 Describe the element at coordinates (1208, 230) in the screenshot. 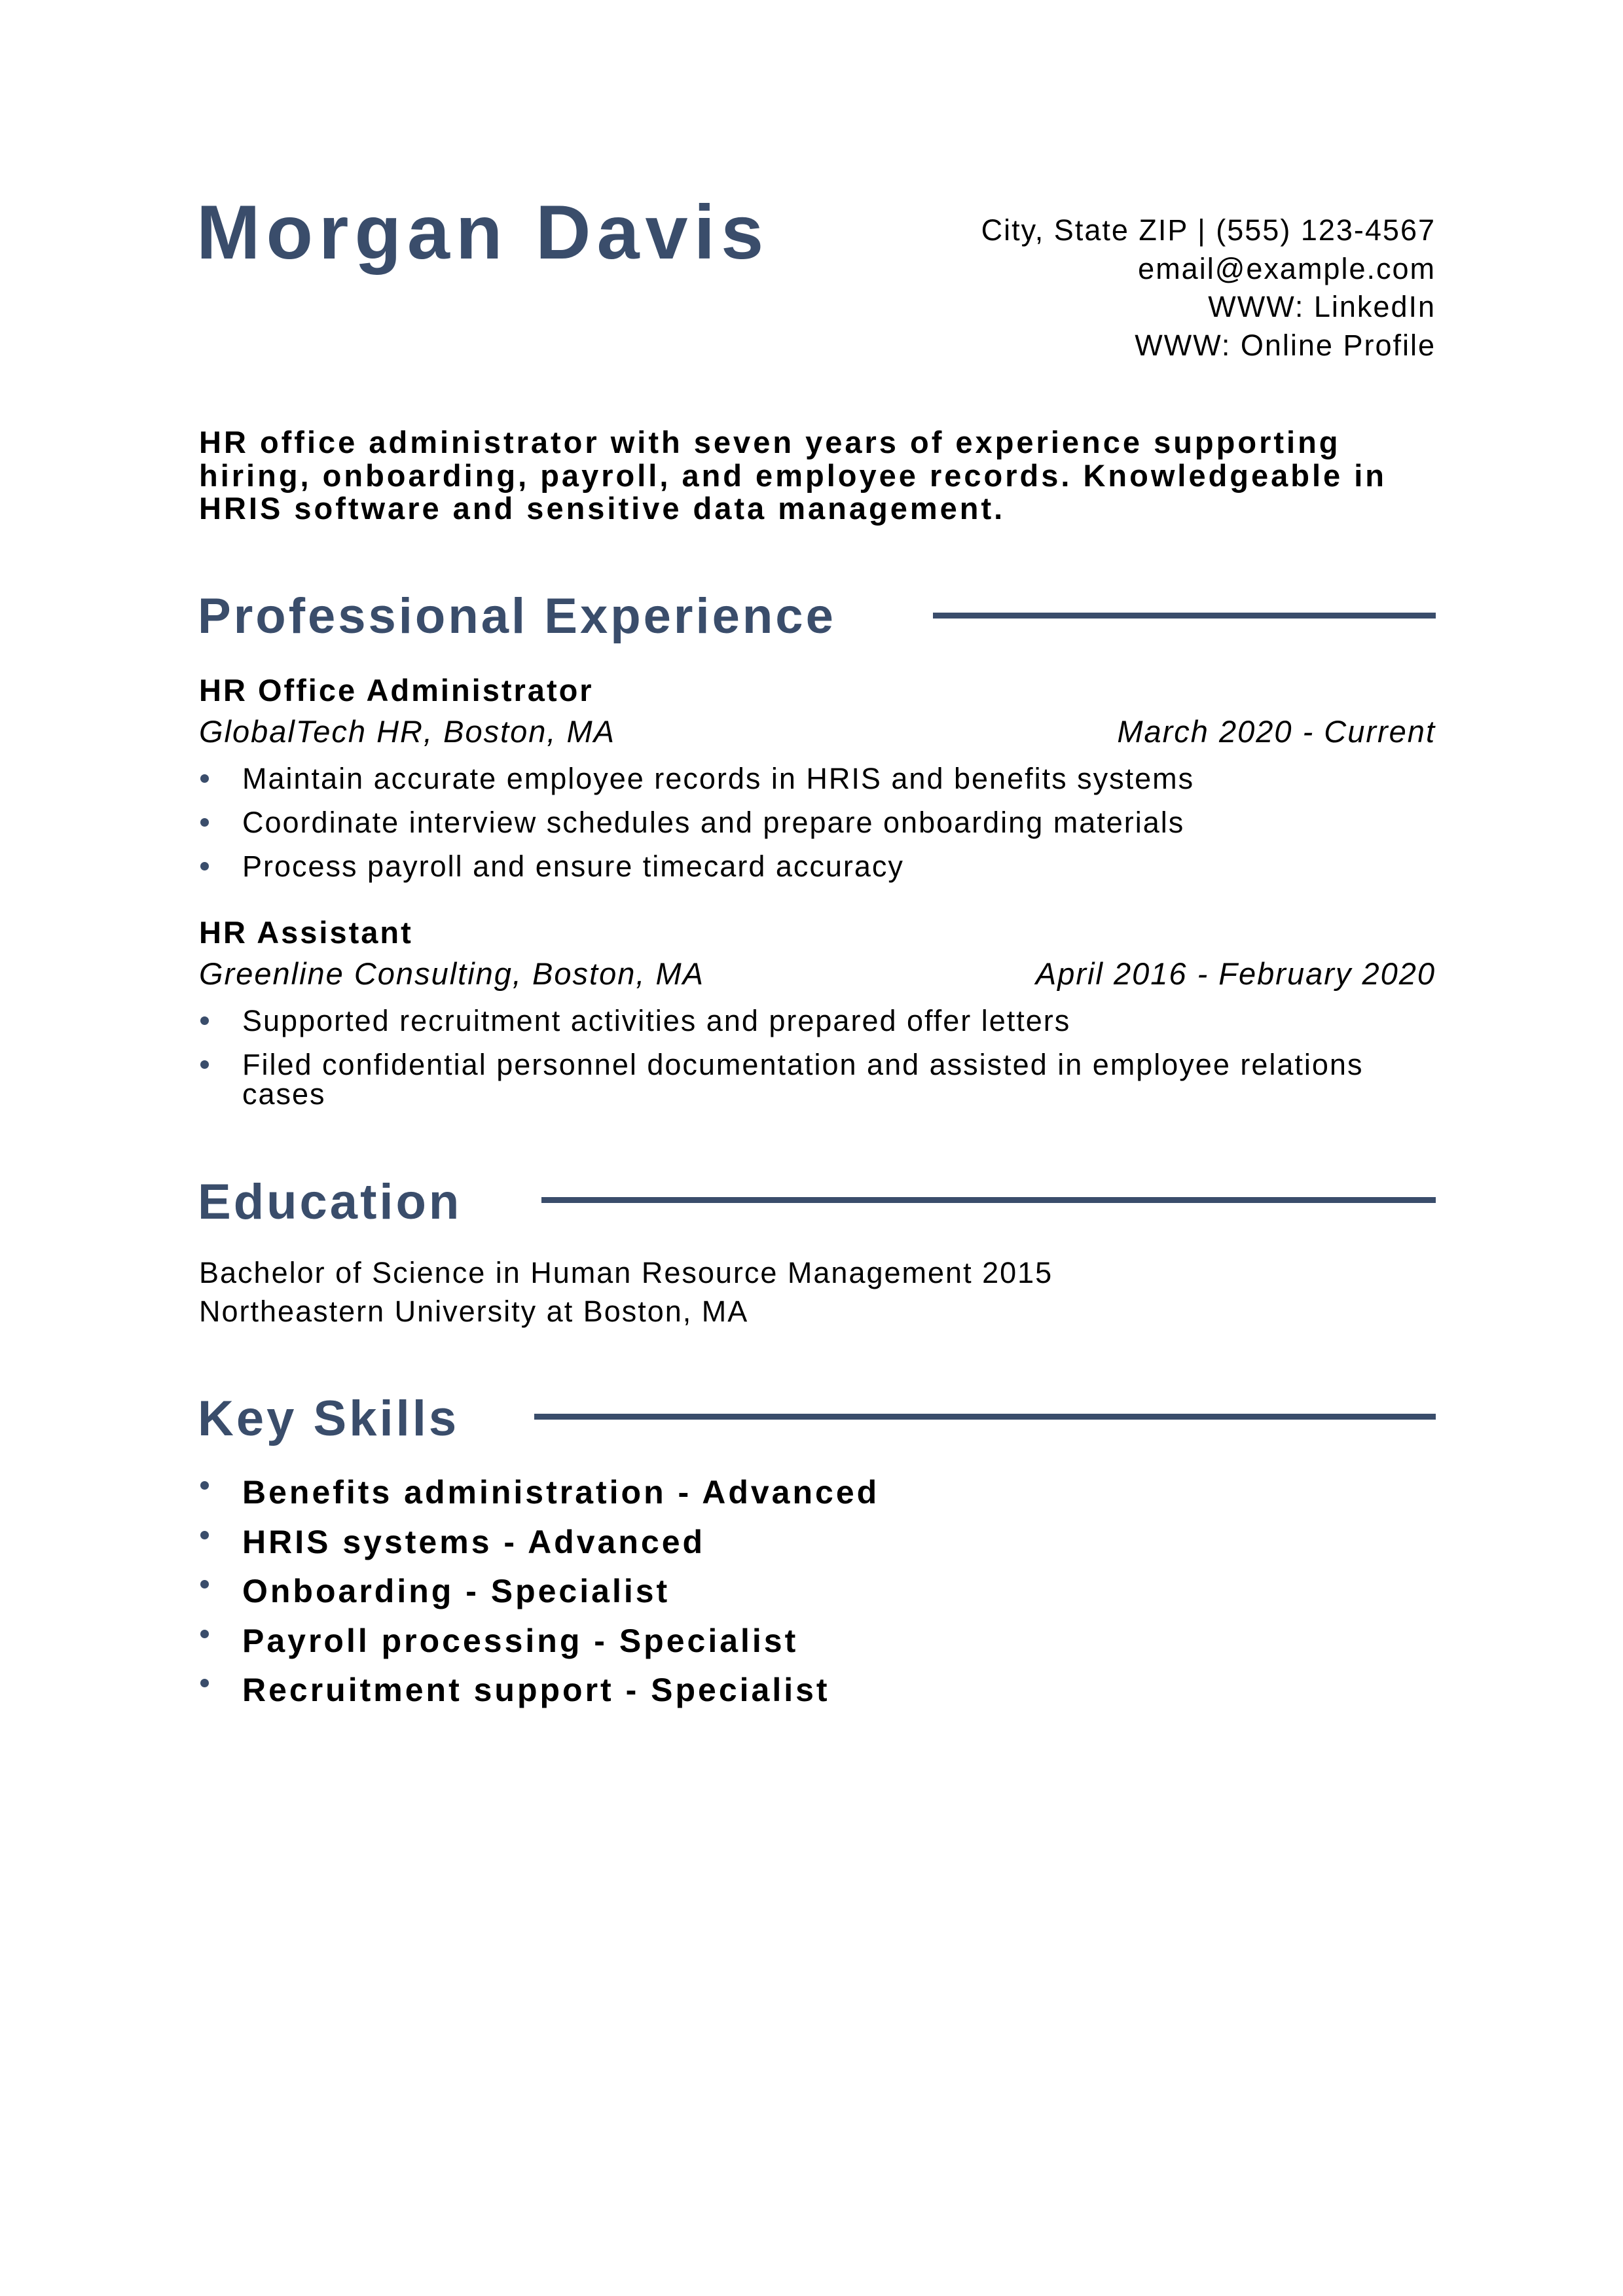

I see `contact-address-phone: City, State ZIP | (555) 123-4567` at that location.